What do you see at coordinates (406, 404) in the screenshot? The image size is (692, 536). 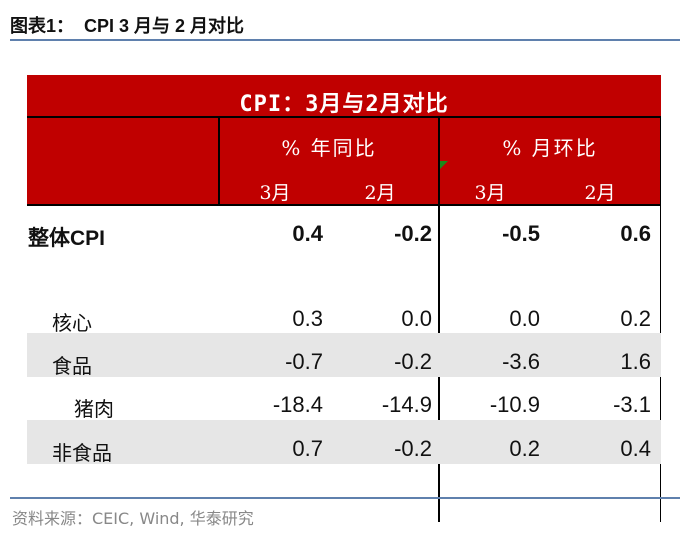 I see `cell-value: -14.9` at bounding box center [406, 404].